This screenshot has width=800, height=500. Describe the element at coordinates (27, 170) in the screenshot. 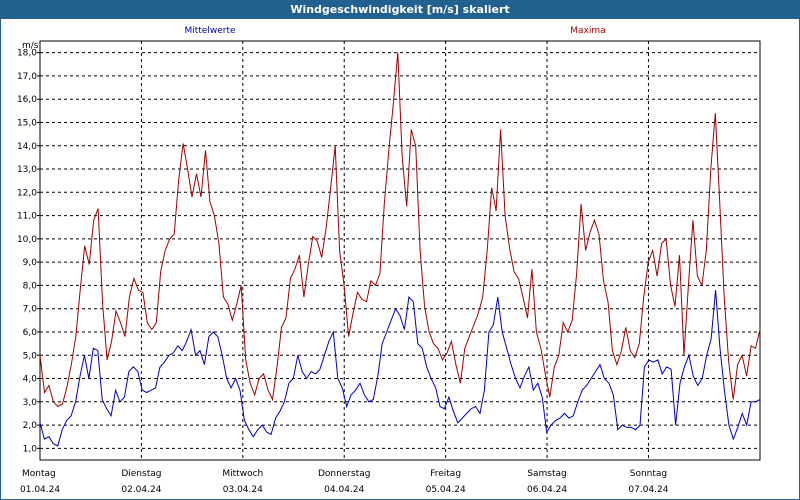

I see `y-tick-label: 13,0` at that location.